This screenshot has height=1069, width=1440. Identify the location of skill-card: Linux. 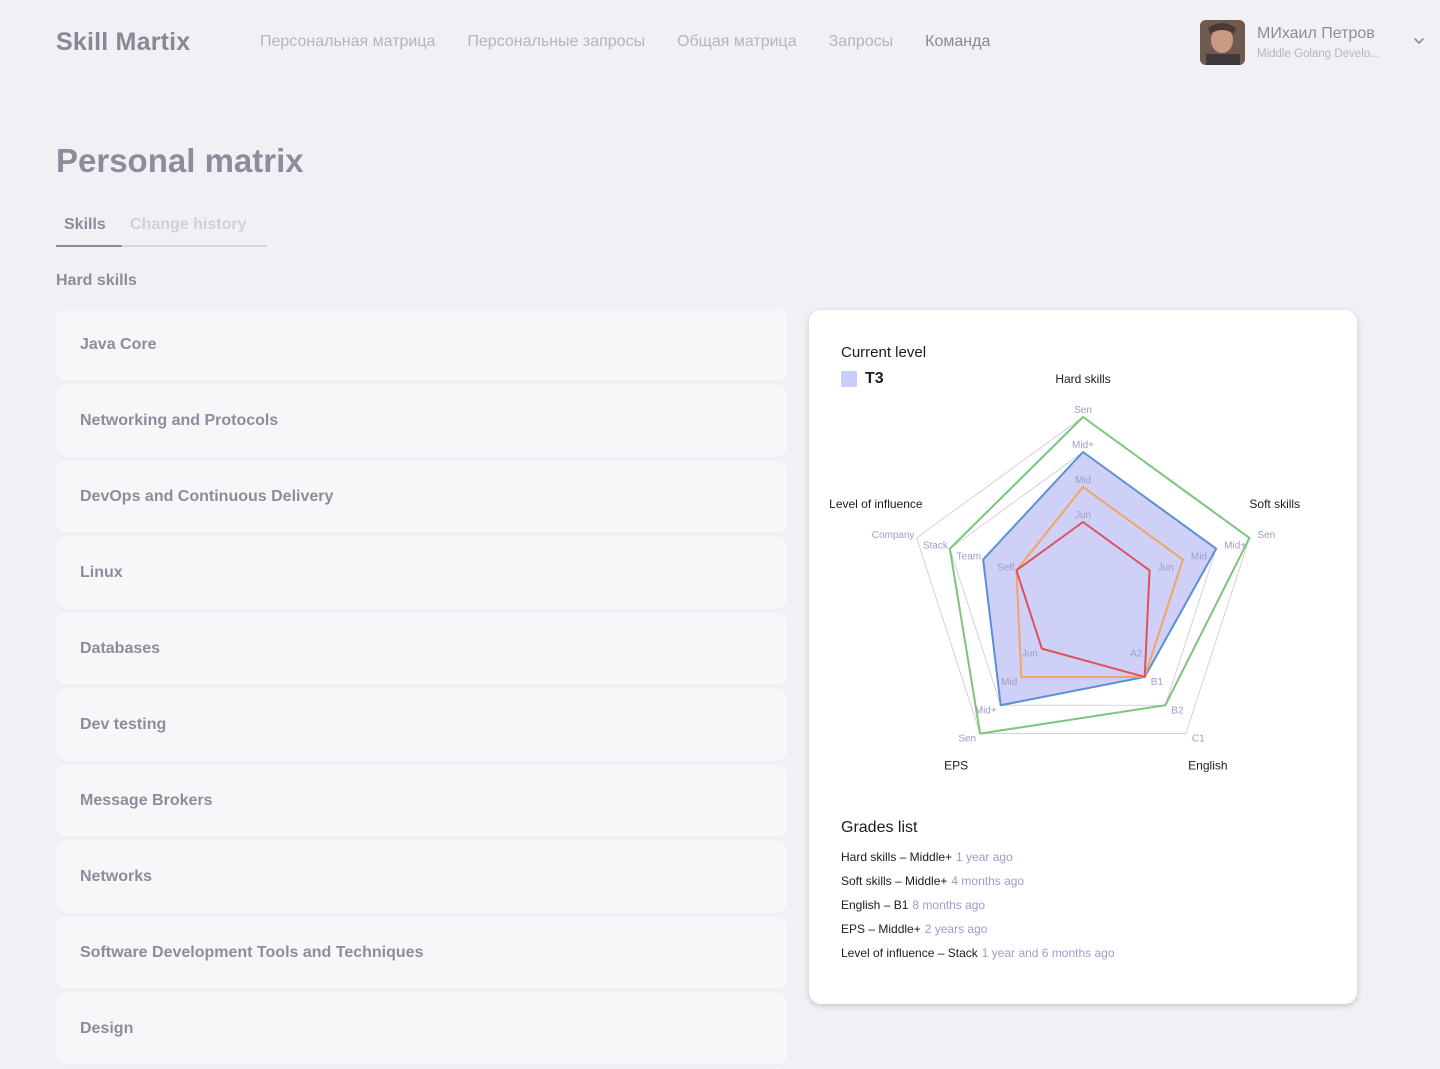
(421, 573).